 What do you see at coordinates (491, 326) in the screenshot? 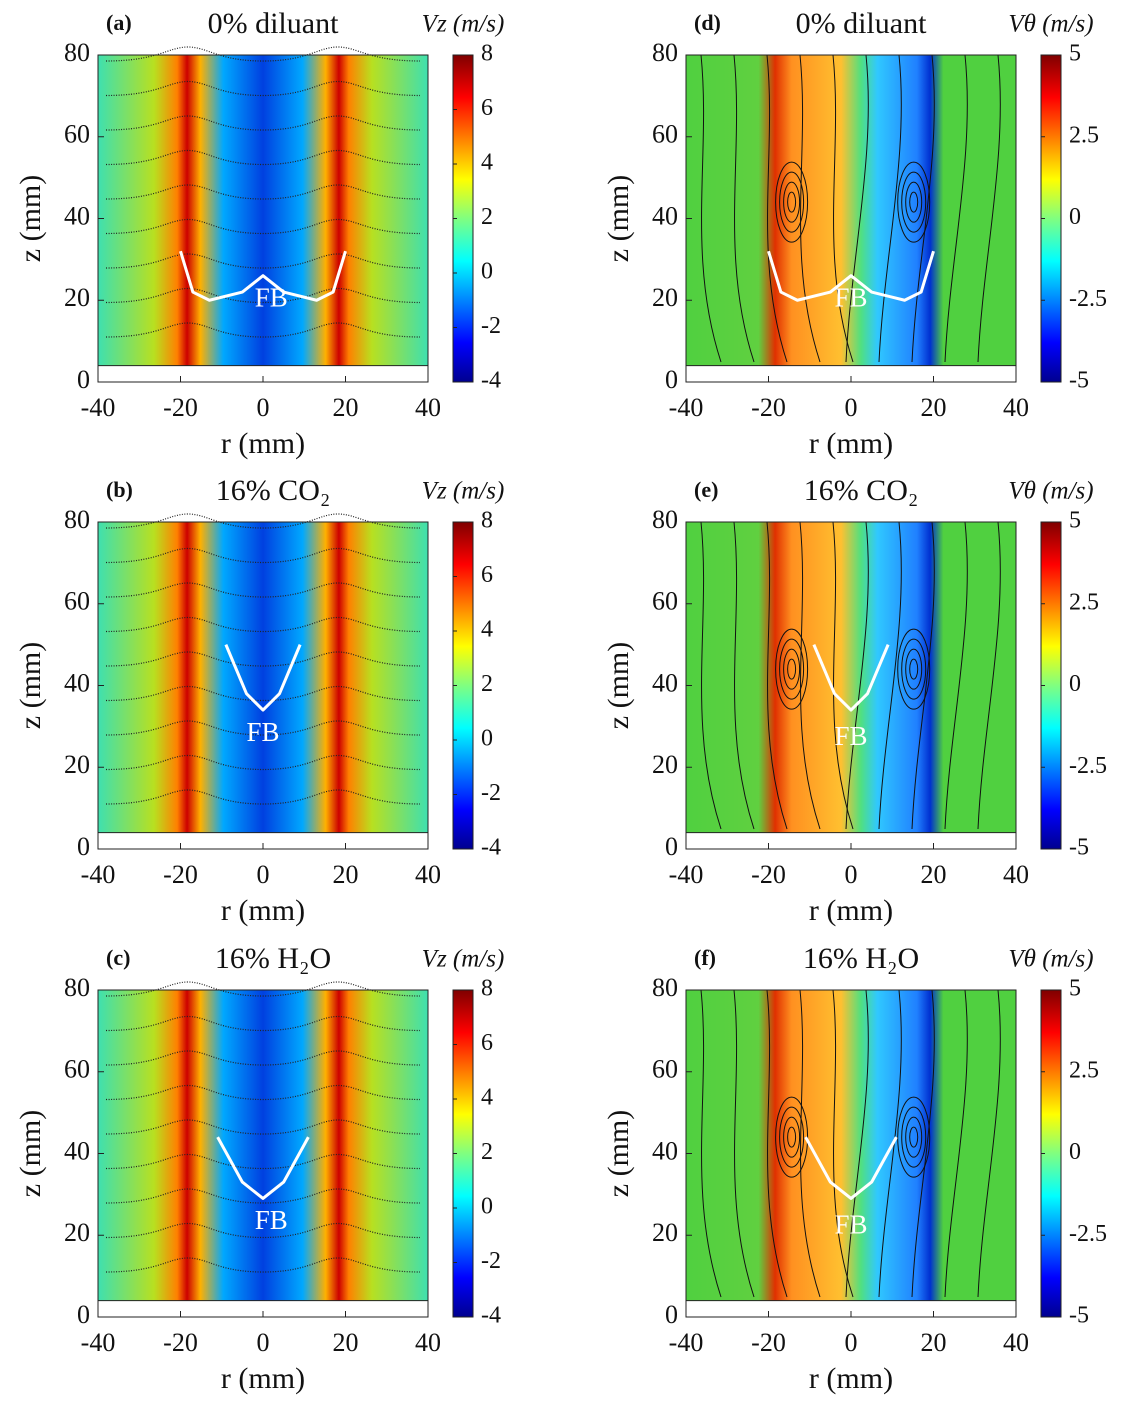
I see `colorbar-tick-label: -2` at bounding box center [491, 326].